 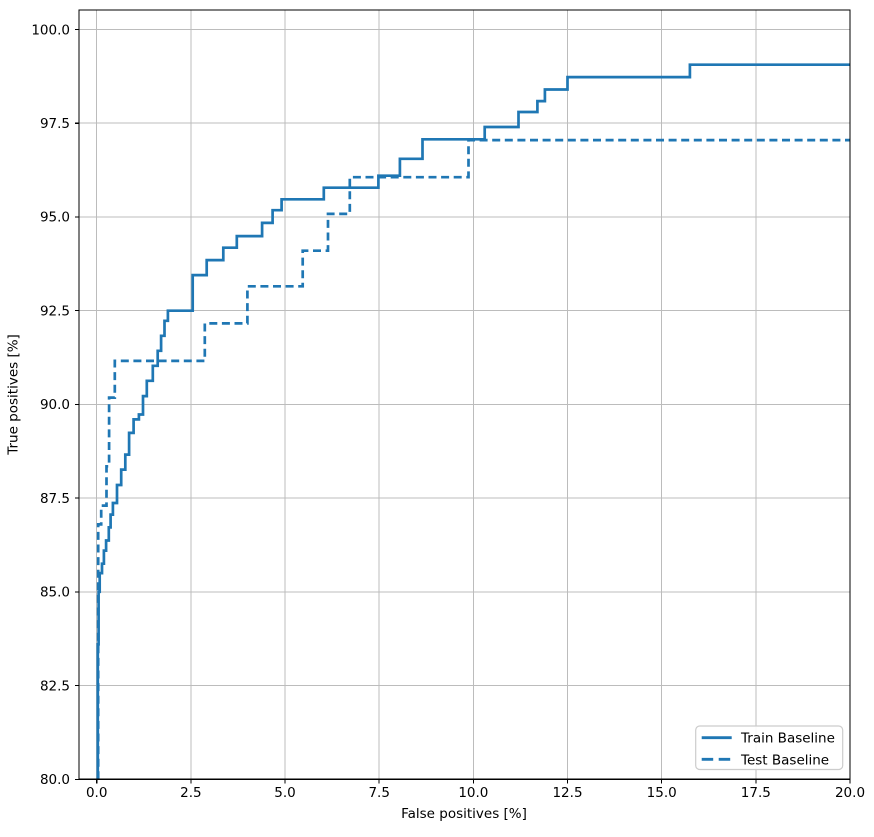 What do you see at coordinates (284, 793) in the screenshot?
I see `x-tick-label: 5.0` at bounding box center [284, 793].